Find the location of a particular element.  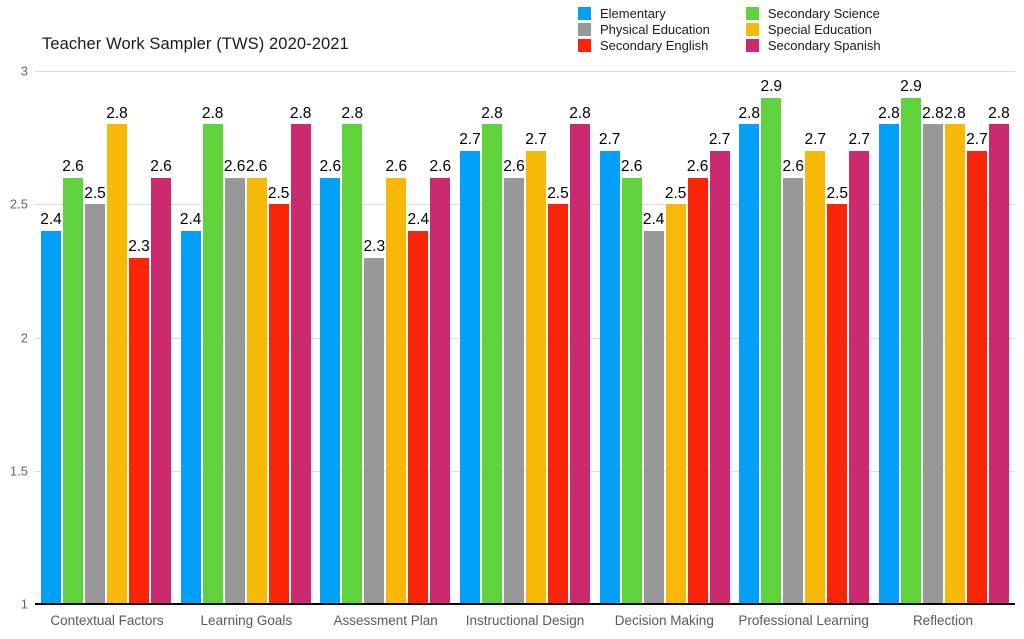

legend-label: Secondary Spanish is located at coordinates (824, 45).